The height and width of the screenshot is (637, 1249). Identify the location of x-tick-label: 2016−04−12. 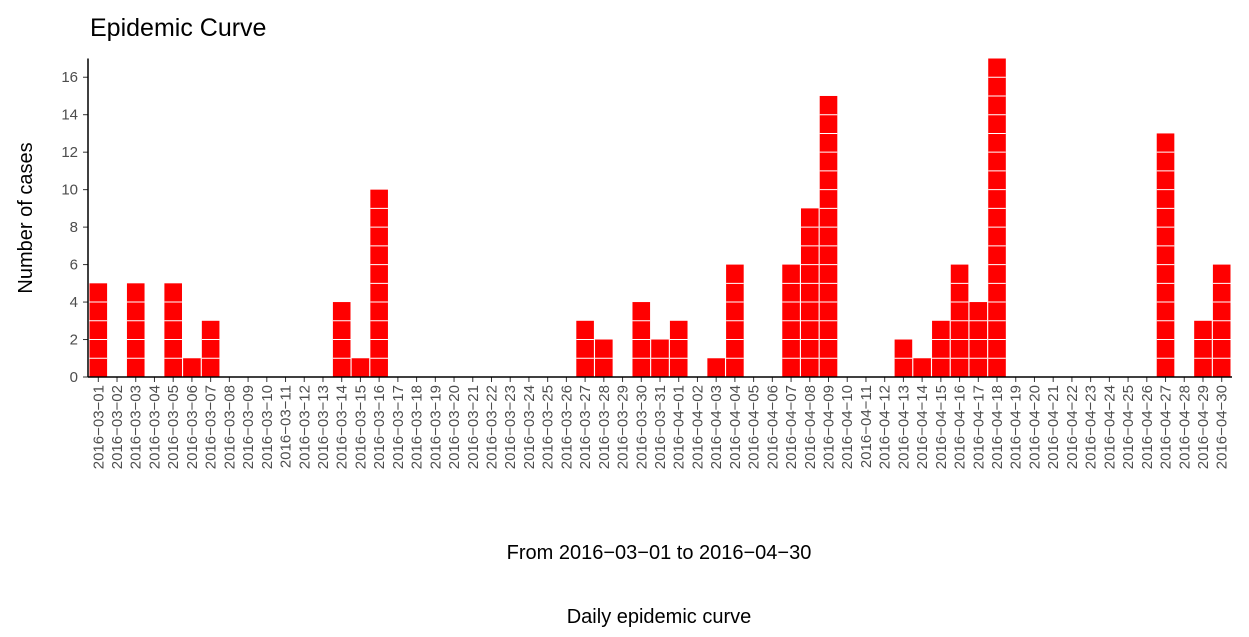
(885, 427).